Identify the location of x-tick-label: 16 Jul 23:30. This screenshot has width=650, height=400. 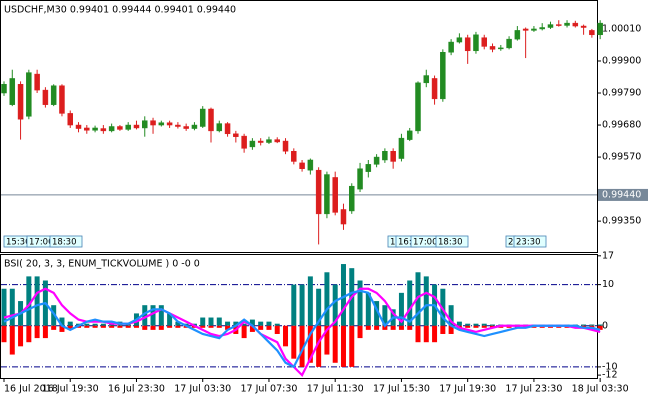
(136, 389).